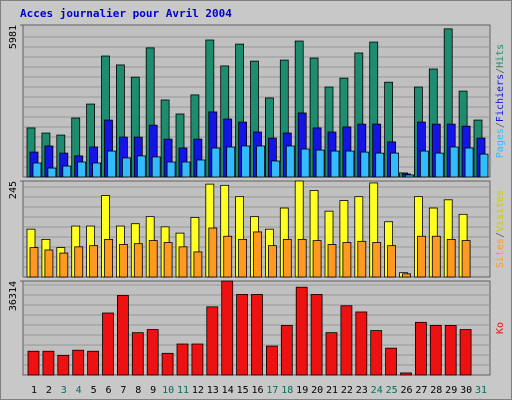 The image size is (512, 400). I want to click on x-tick-label: 24, so click(377, 390).